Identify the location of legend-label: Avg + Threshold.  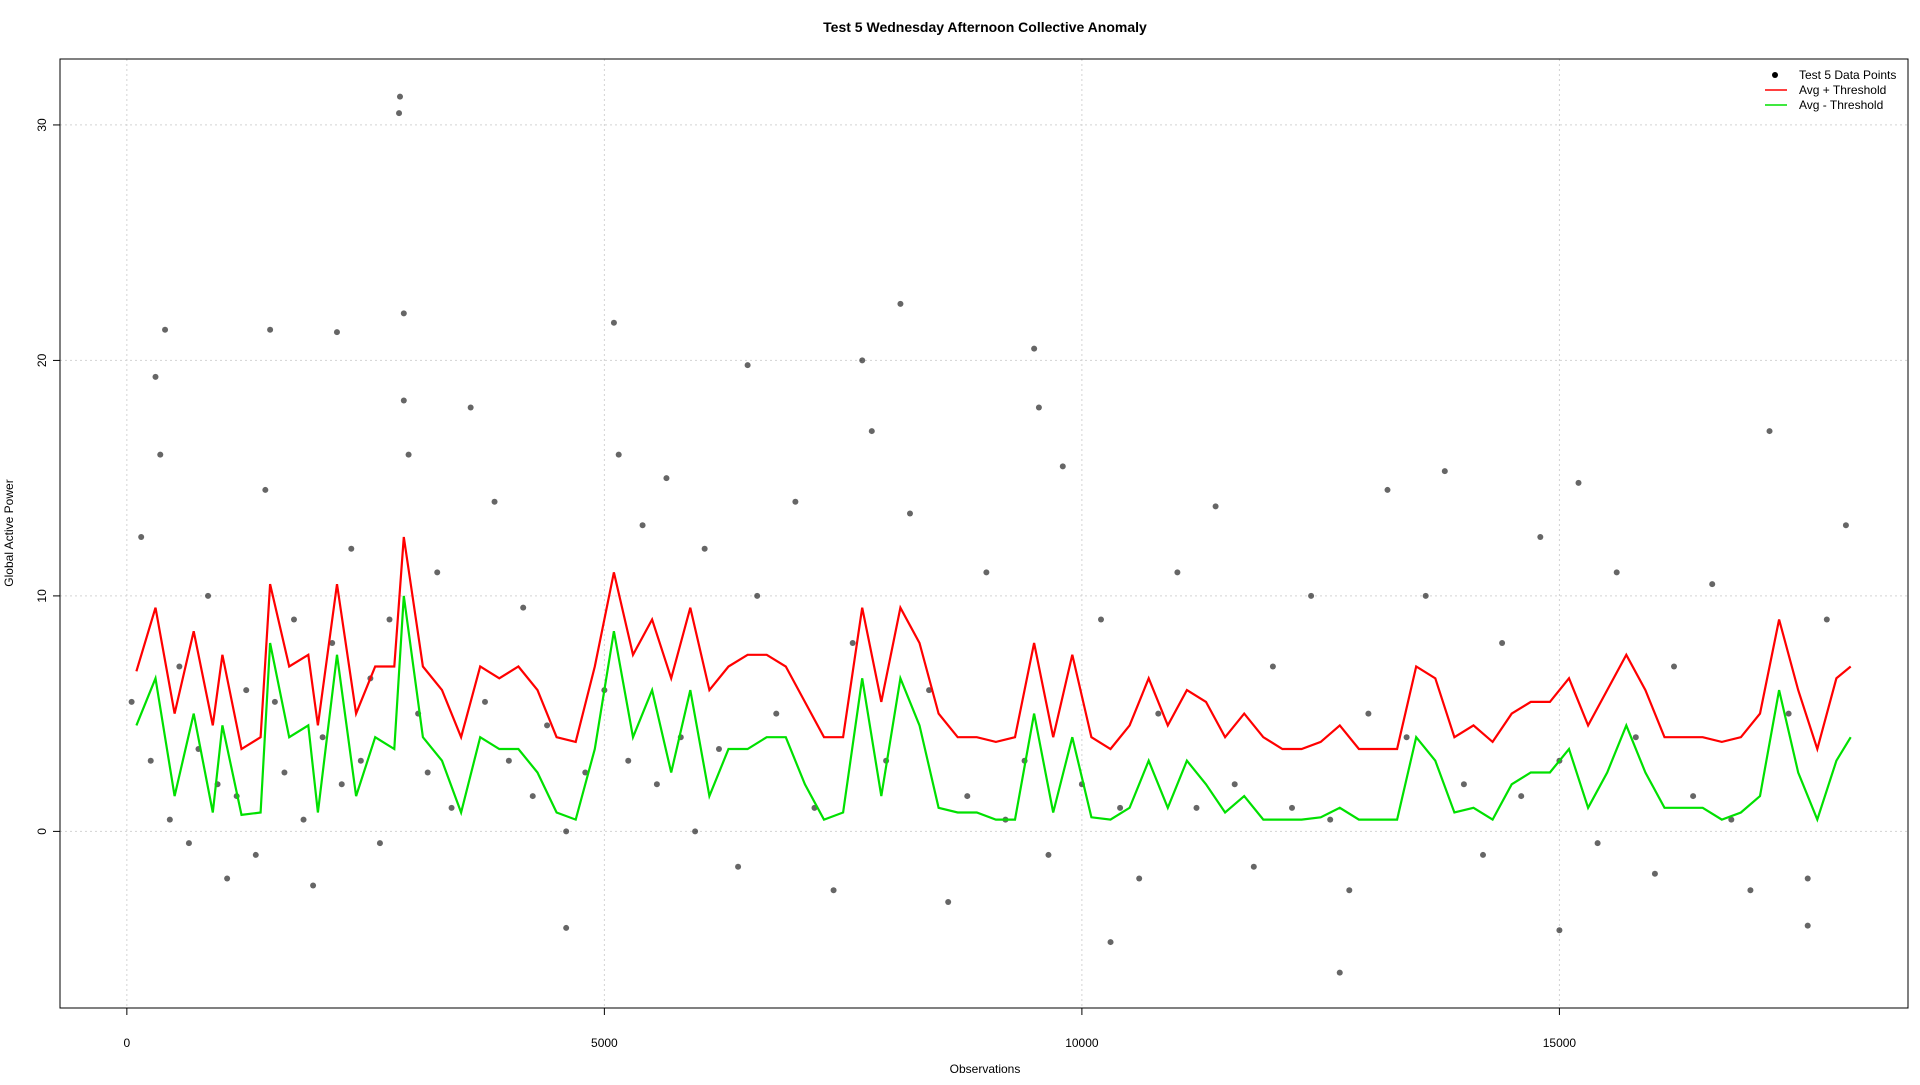
(1842, 90).